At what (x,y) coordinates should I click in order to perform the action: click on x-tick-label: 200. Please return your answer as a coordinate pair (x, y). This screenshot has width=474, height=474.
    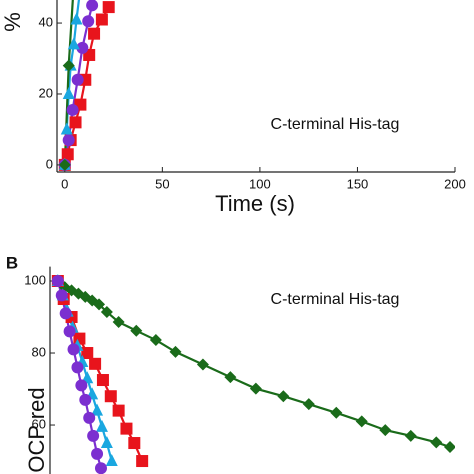
    Looking at the image, I should click on (455, 183).